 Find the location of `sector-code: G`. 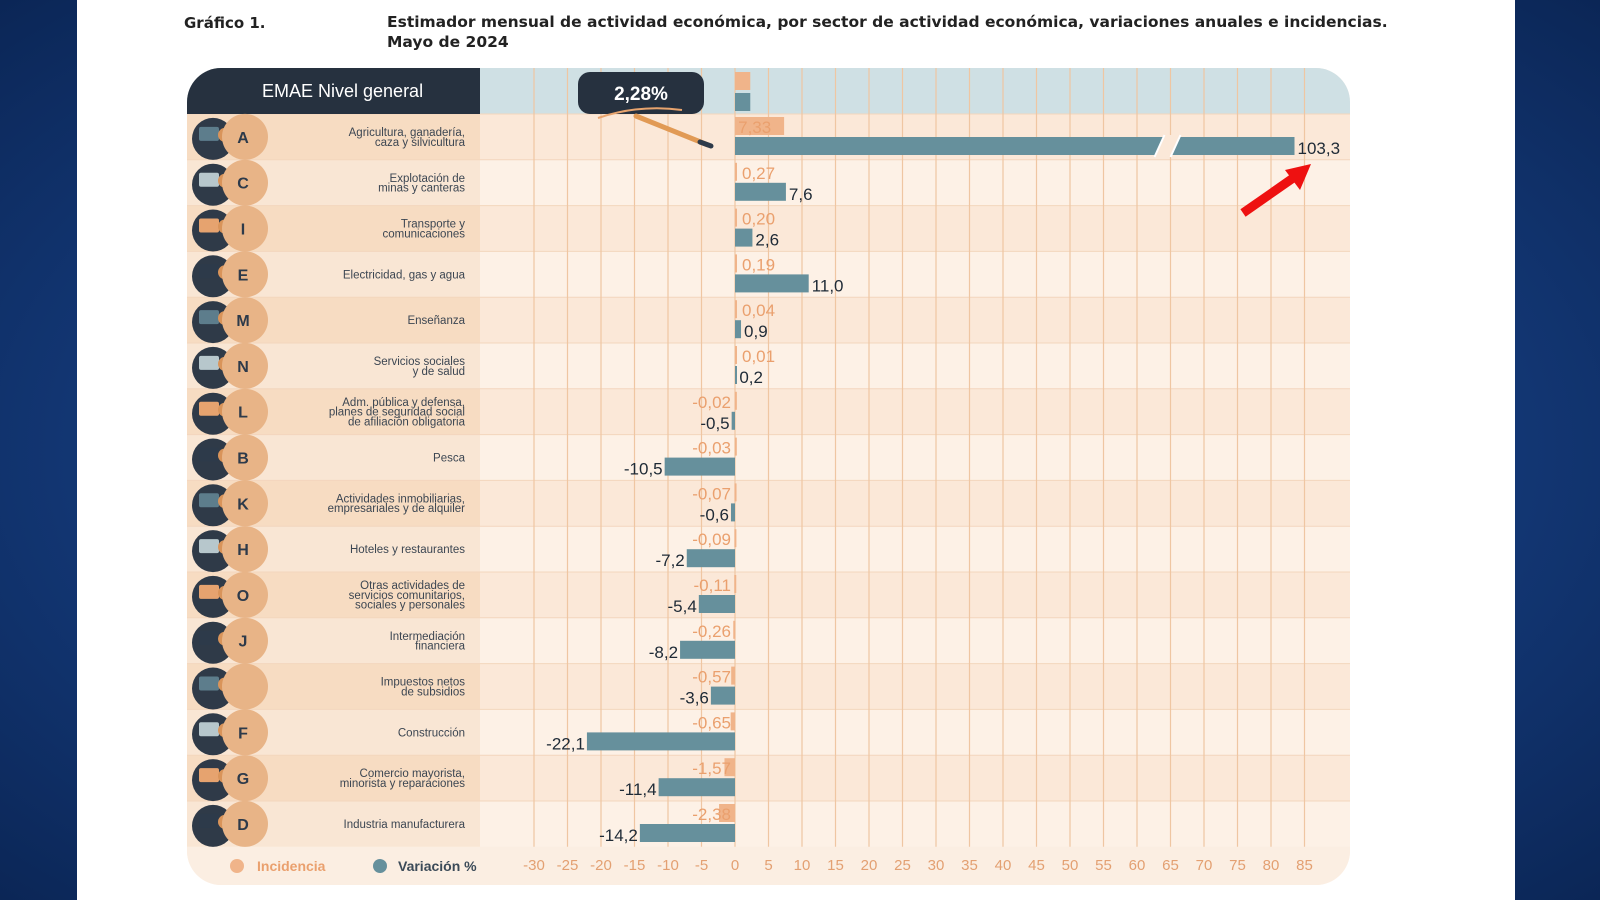

sector-code: G is located at coordinates (243, 779).